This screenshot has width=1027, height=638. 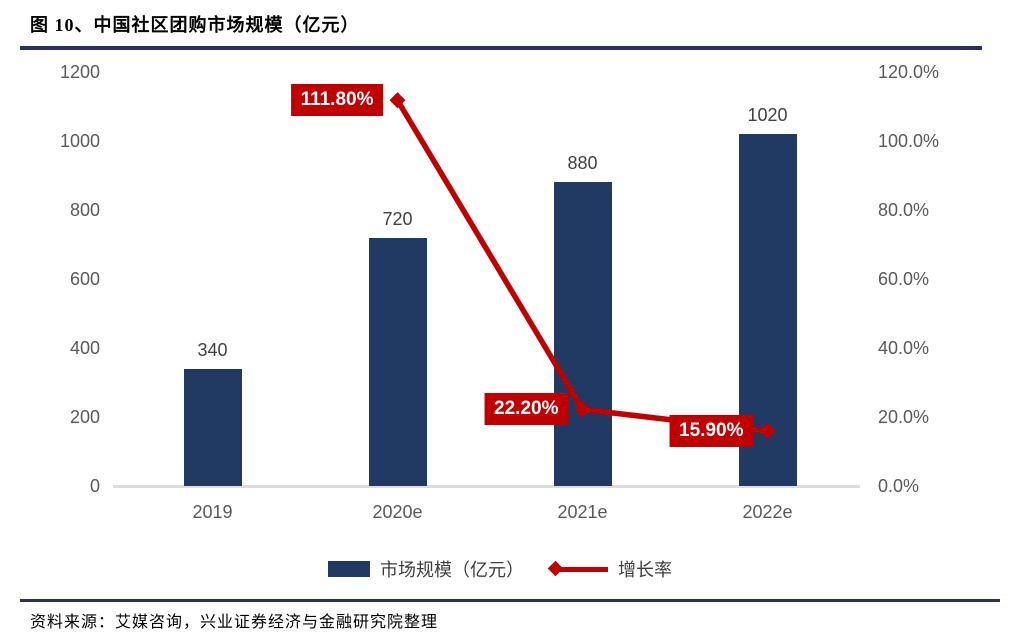 What do you see at coordinates (904, 417) in the screenshot?
I see `y-axis-right-tick-label: 20.0%` at bounding box center [904, 417].